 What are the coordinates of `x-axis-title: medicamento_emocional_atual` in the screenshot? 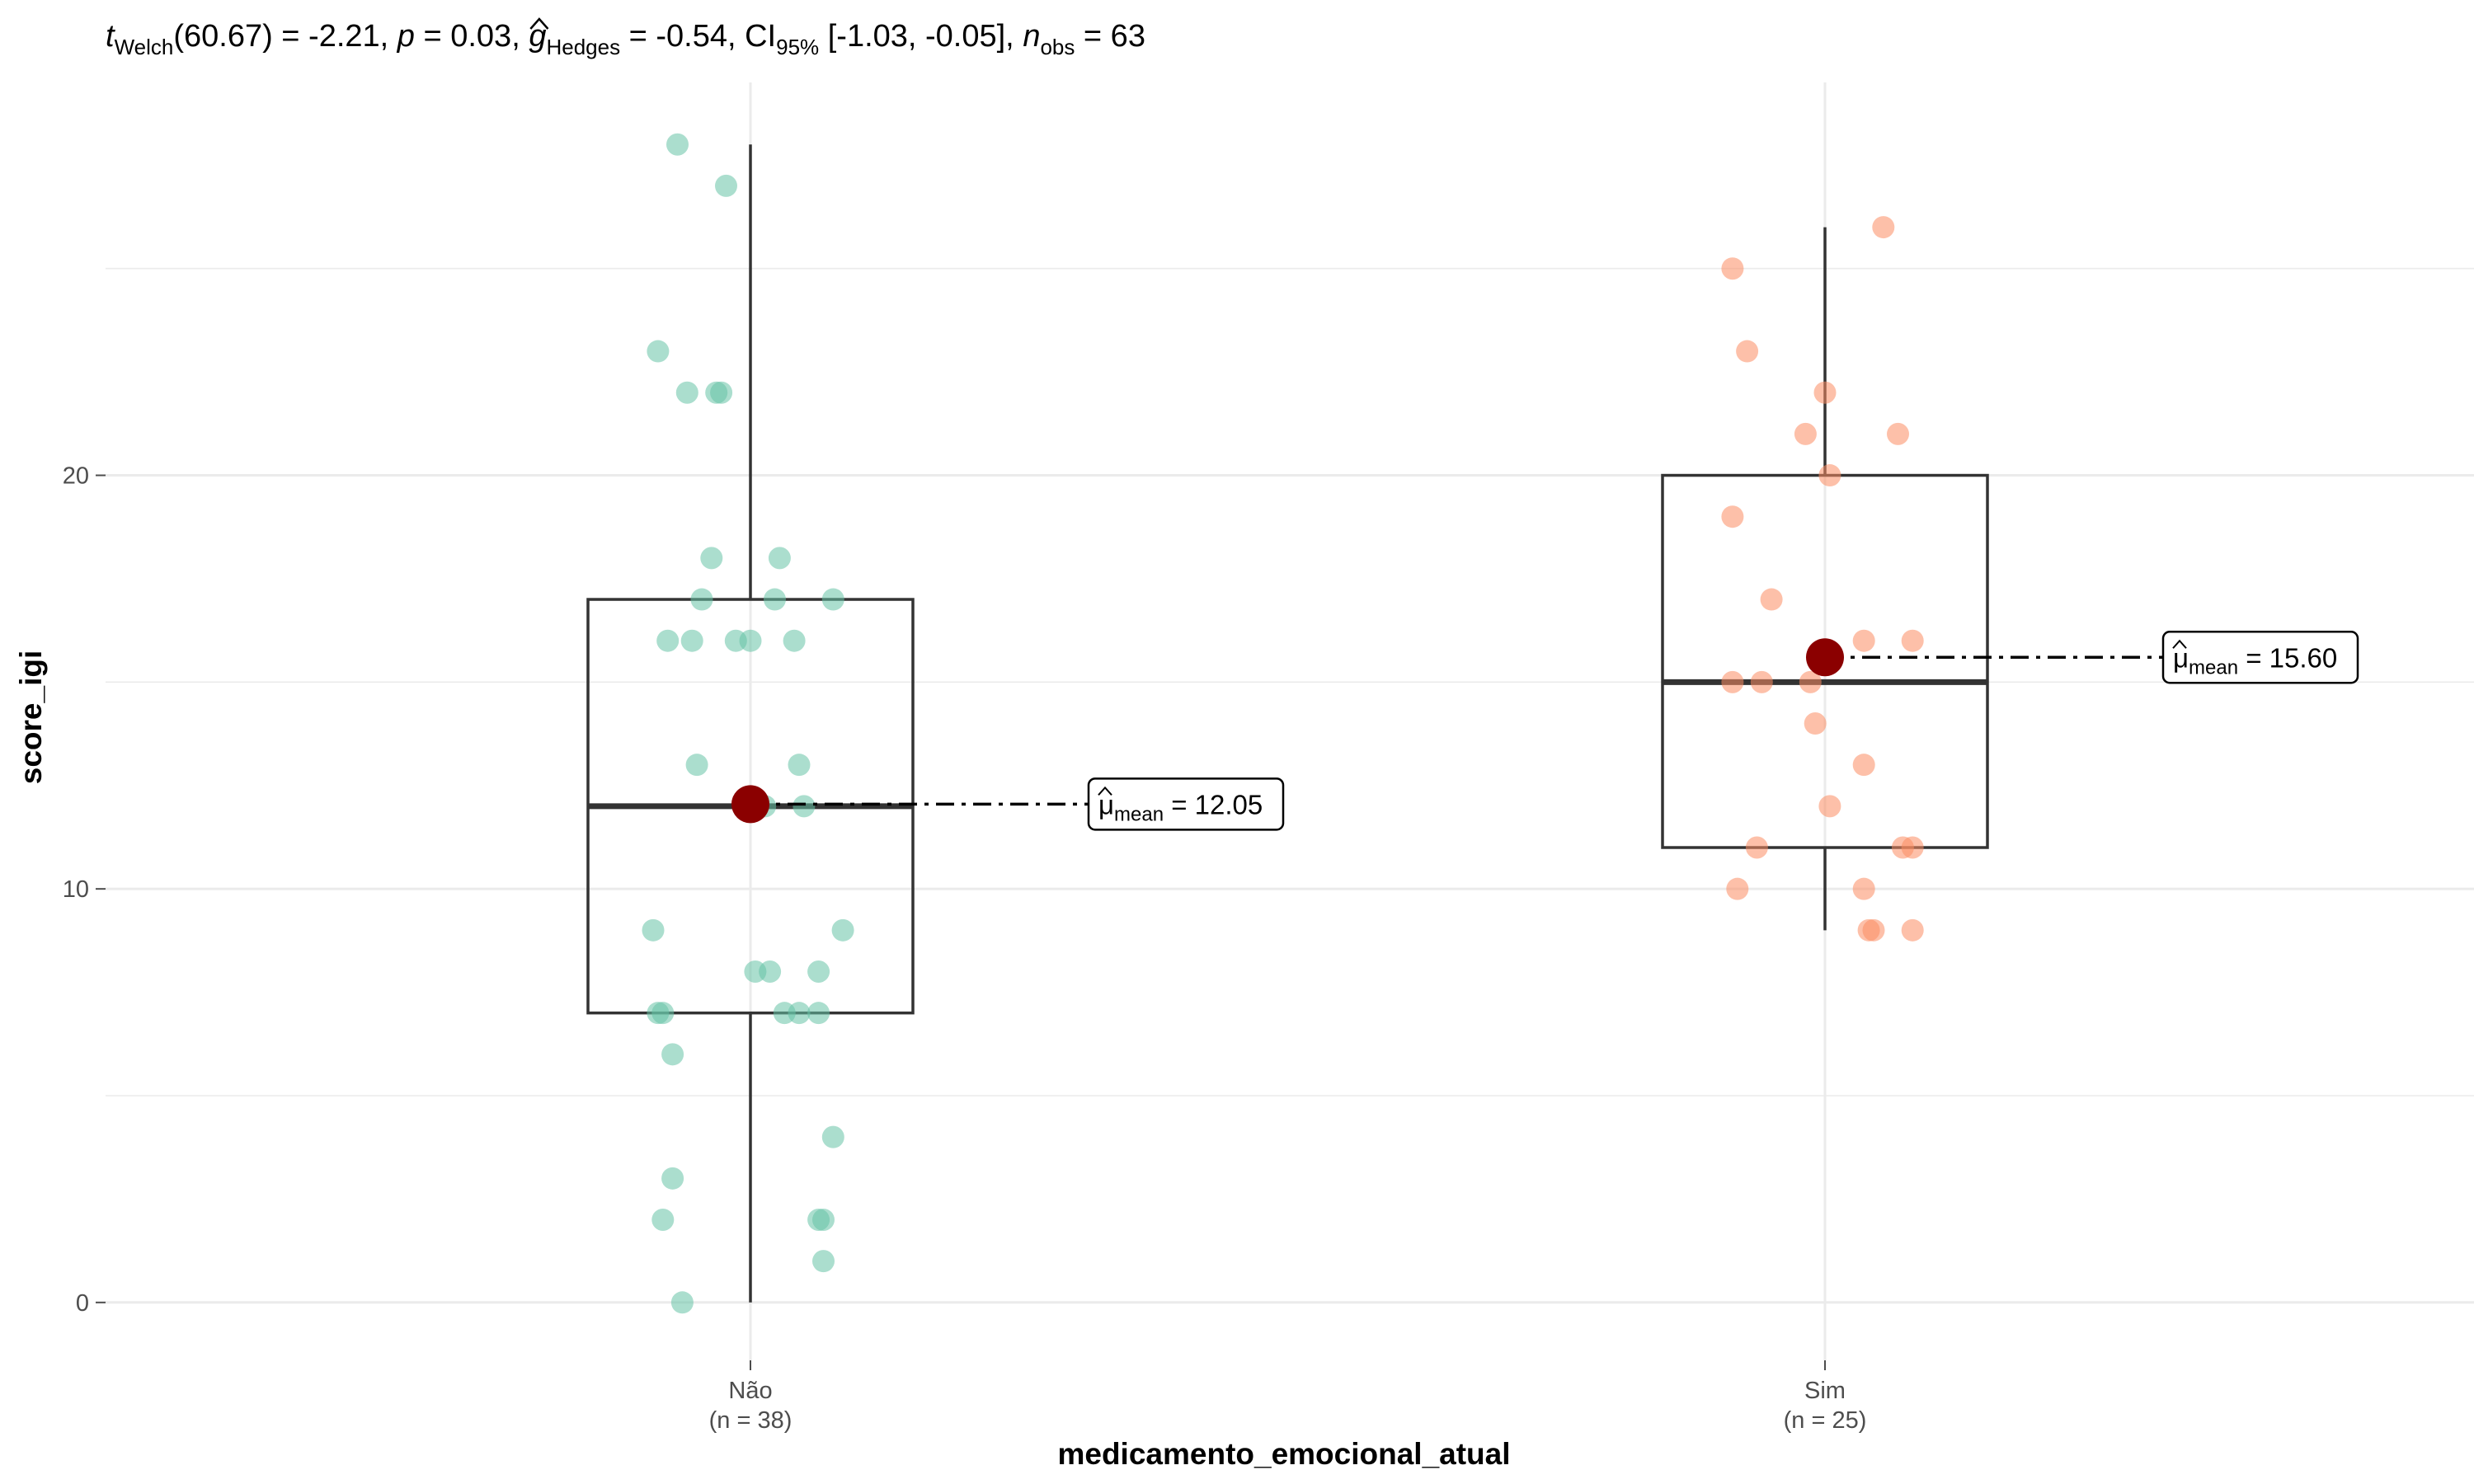 It's located at (1283, 1454).